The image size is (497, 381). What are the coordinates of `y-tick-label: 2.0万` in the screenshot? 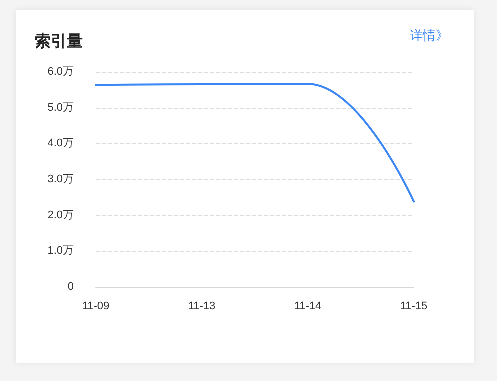 It's located at (61, 215).